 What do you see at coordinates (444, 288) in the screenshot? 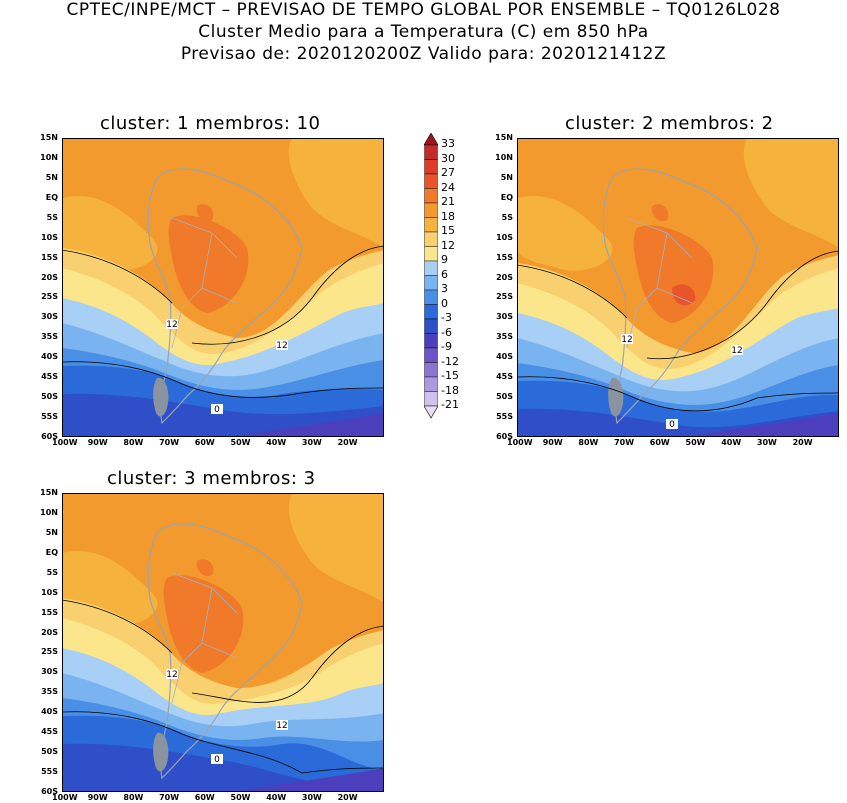
I see `colorbar-label: 3` at bounding box center [444, 288].